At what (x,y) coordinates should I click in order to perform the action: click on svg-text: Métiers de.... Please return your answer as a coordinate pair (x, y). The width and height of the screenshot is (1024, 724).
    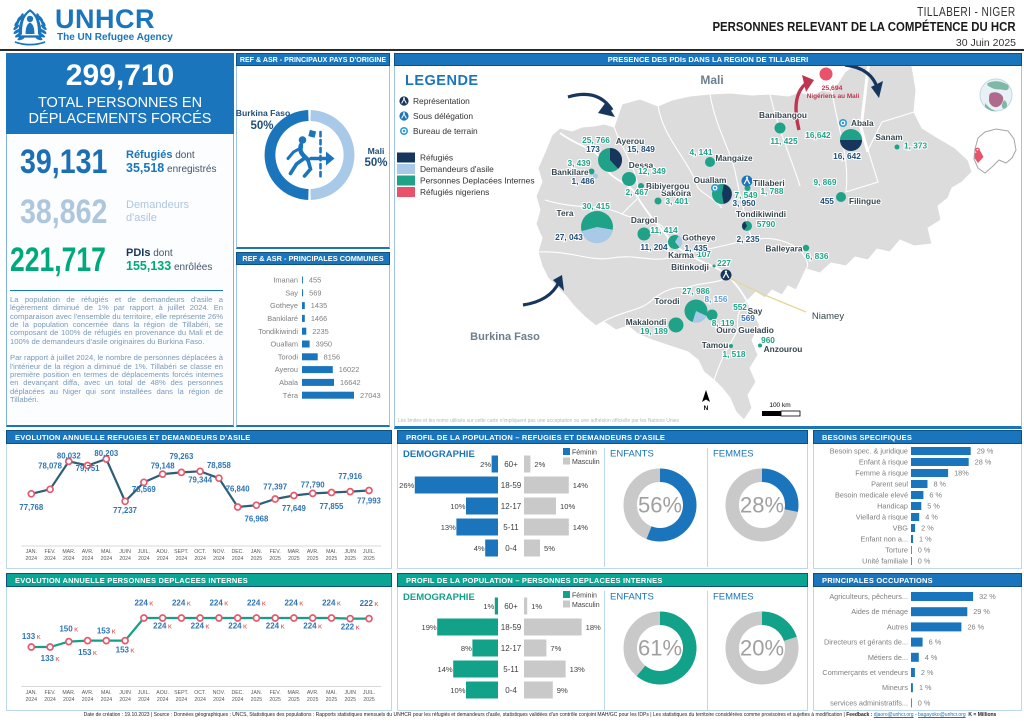
    Looking at the image, I should click on (888, 657).